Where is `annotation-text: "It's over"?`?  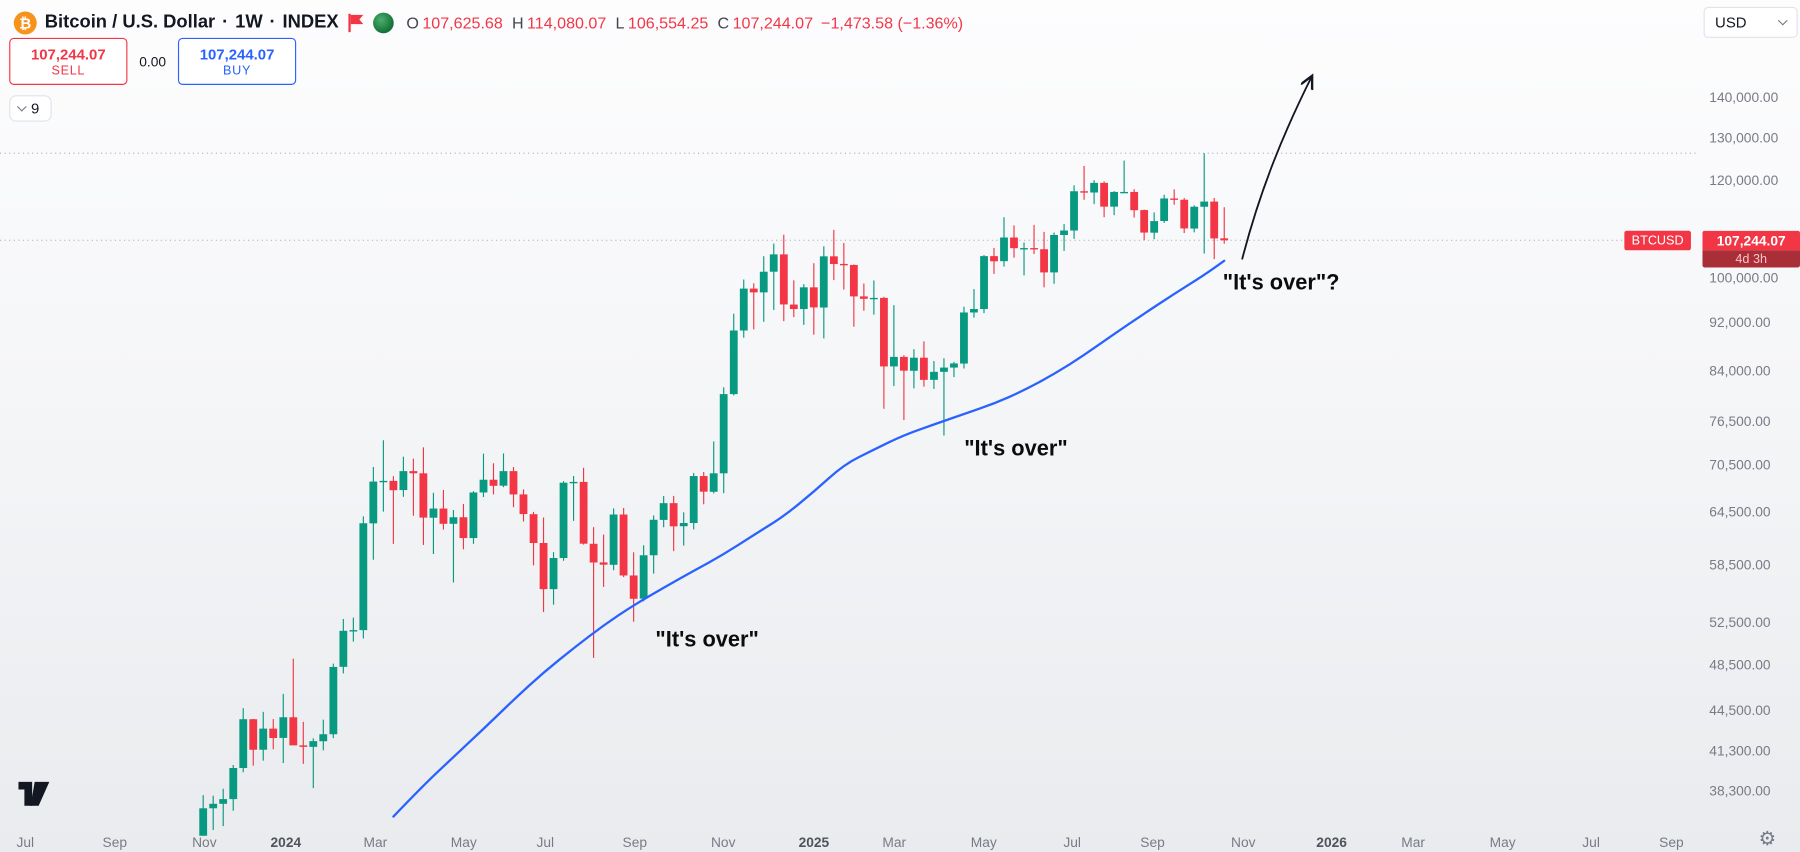
annotation-text: "It's over"? is located at coordinates (1281, 283).